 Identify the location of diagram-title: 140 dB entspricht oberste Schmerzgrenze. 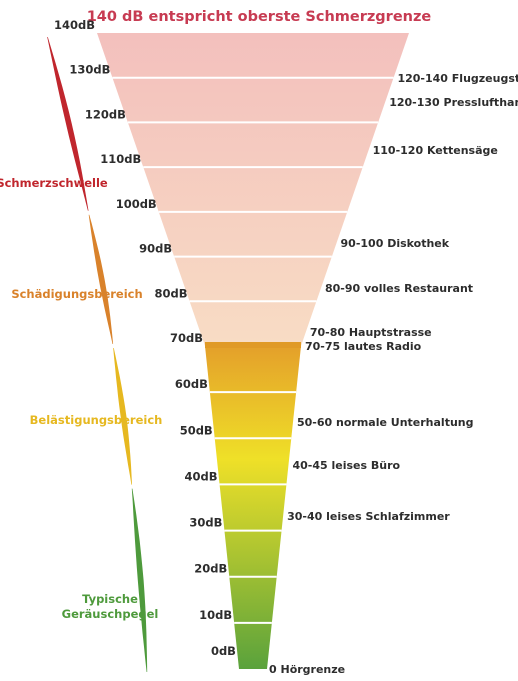
(259, 17).